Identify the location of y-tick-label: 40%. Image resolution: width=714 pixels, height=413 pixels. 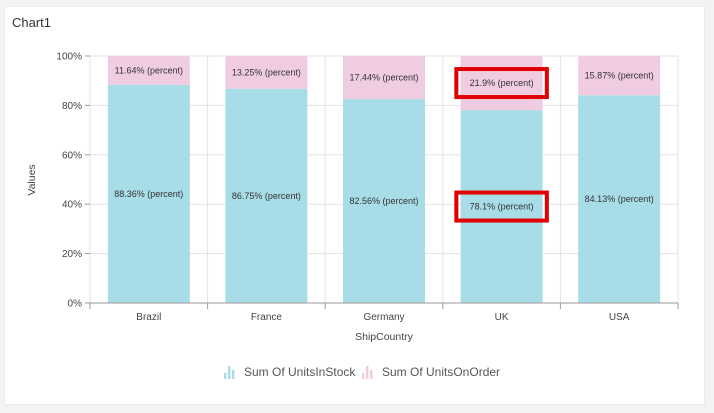
(72, 205).